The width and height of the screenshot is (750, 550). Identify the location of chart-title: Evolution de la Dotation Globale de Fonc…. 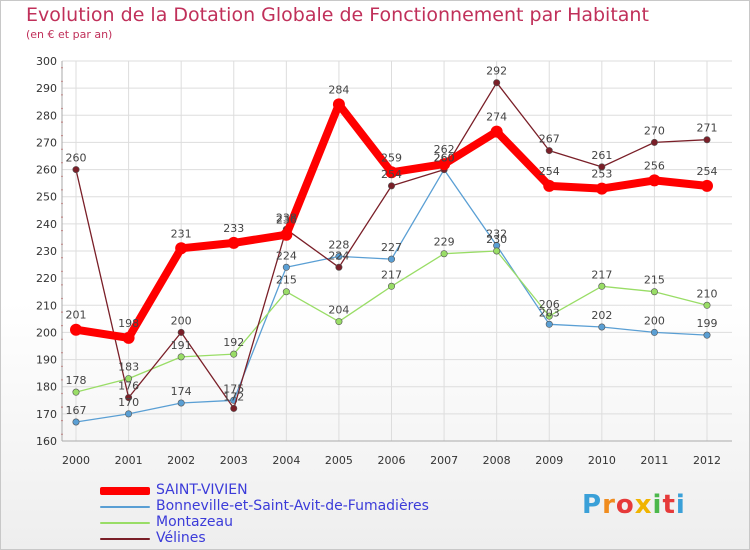
(337, 15).